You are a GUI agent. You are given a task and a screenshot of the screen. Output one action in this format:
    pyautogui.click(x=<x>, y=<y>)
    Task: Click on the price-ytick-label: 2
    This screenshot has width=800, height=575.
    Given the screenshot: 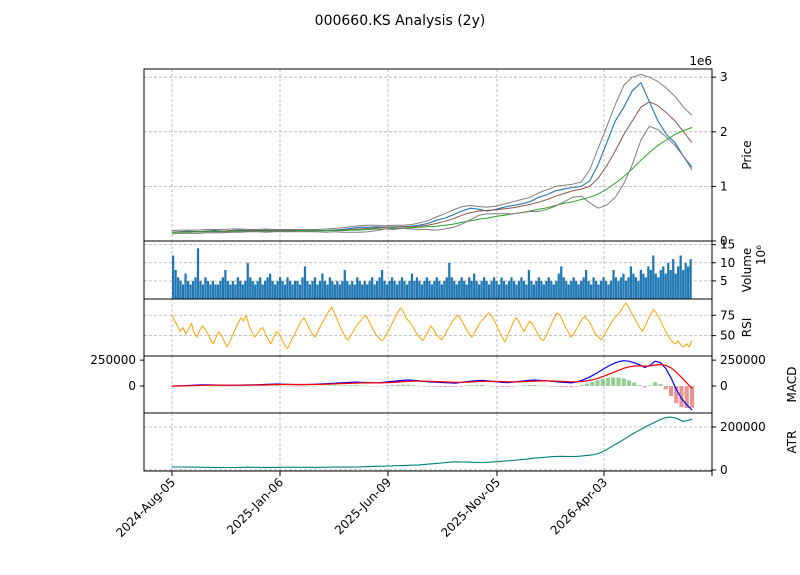 What is the action you would take?
    pyautogui.click(x=724, y=132)
    